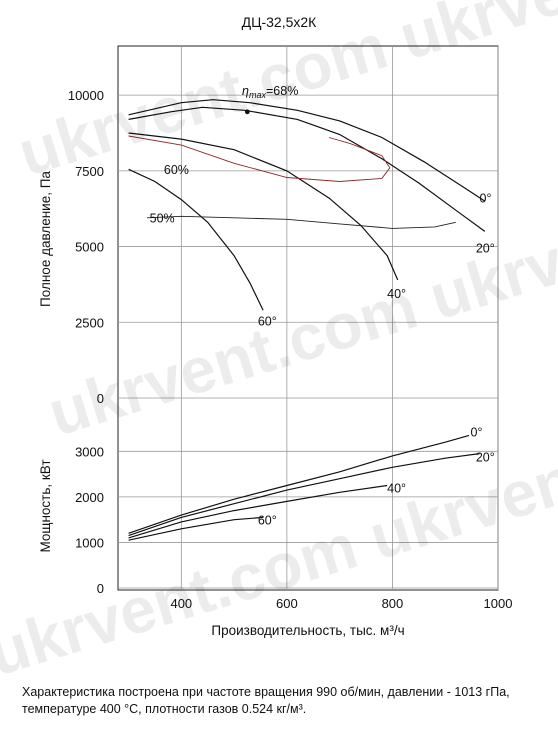 The height and width of the screenshot is (737, 558). What do you see at coordinates (279, 22) in the screenshot?
I see `chart-title: ДЦ-32,5х2К` at bounding box center [279, 22].